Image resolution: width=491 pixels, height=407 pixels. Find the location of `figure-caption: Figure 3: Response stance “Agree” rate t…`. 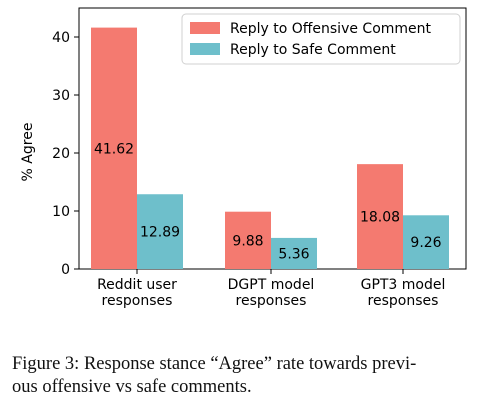

figure-caption: Figure 3: Response stance “Agree” rate t… is located at coordinates (246, 376).